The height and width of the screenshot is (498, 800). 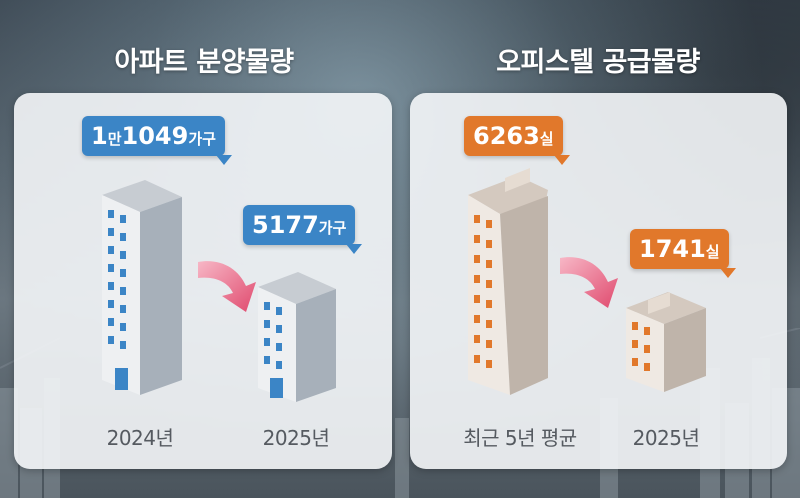 What do you see at coordinates (517, 140) in the screenshot?
I see `officetel-avg-value-label: 6263실` at bounding box center [517, 140].